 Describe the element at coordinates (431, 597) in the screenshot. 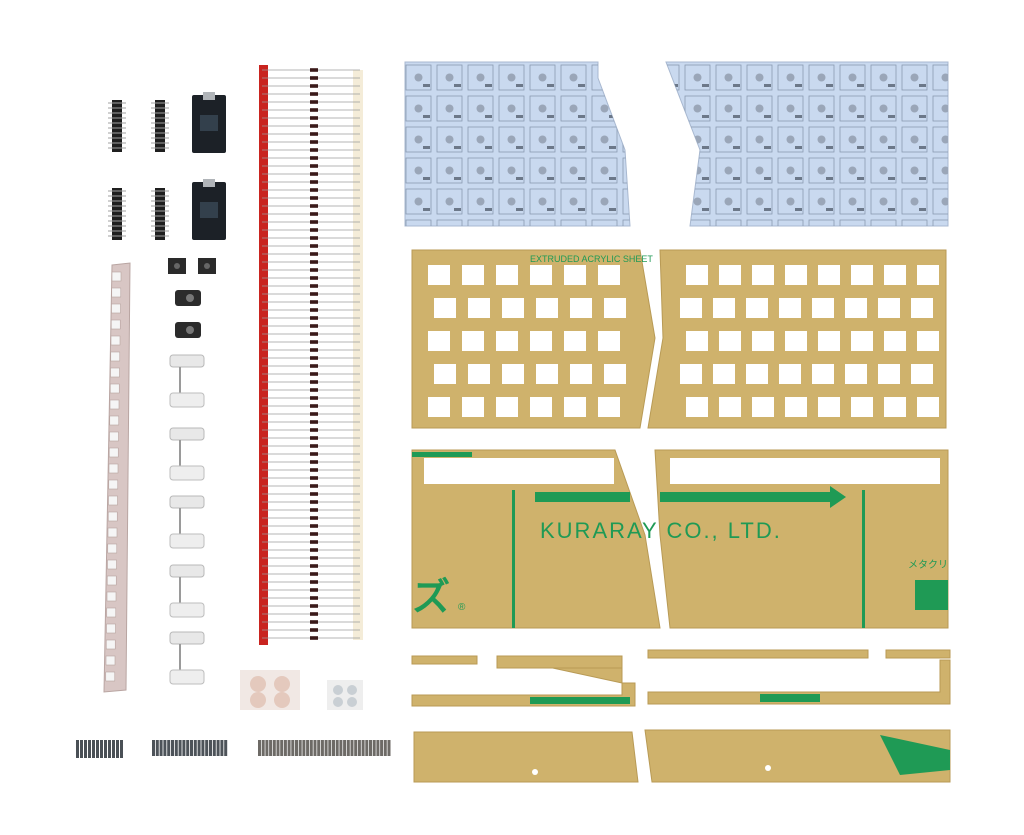

I see `kuraray-logo: ズ` at that location.